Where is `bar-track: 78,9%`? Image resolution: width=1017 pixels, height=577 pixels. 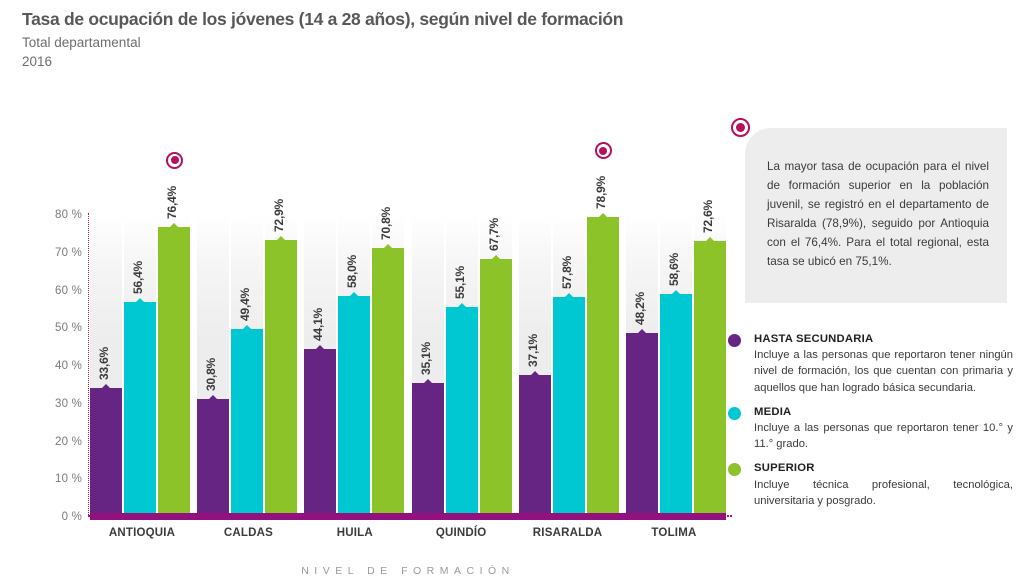 bar-track: 78,9% is located at coordinates (602, 345).